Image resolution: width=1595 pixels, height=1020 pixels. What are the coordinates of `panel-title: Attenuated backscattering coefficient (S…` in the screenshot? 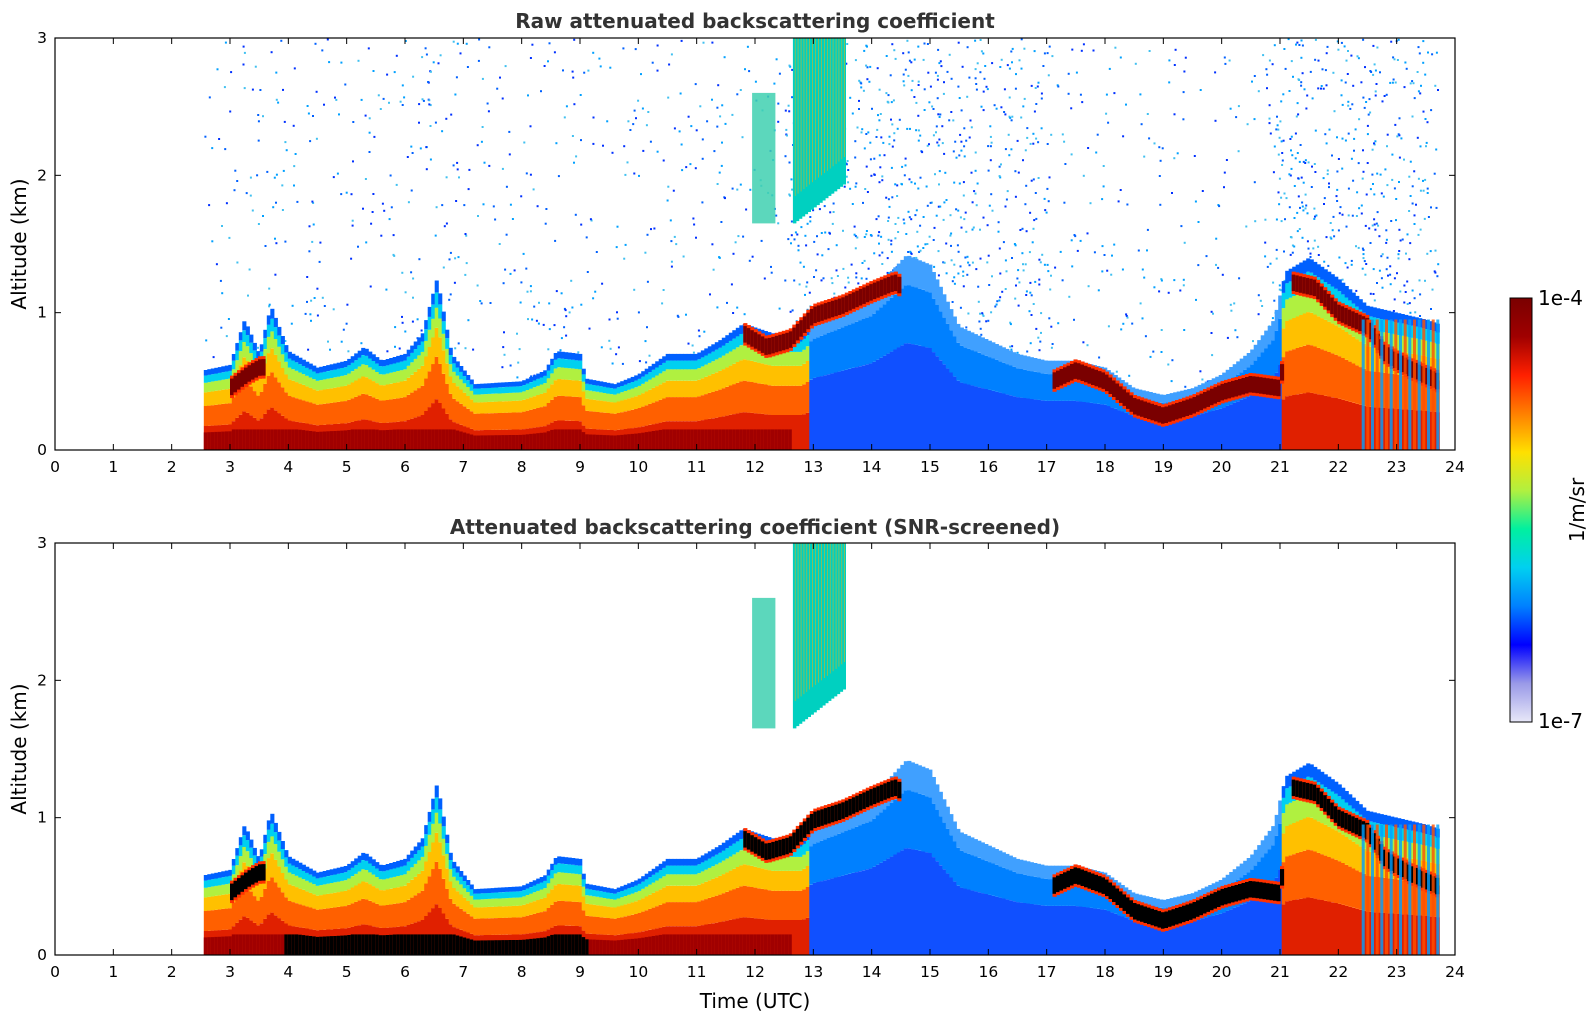 It's located at (755, 527).